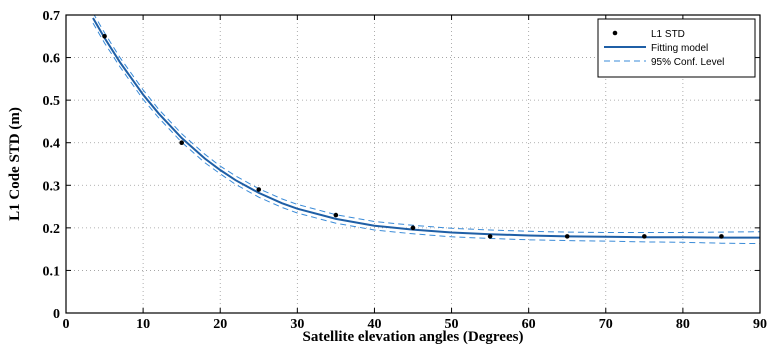  What do you see at coordinates (413, 337) in the screenshot?
I see `x-axis-title: Satellite elevation angles (Degrees)` at bounding box center [413, 337].